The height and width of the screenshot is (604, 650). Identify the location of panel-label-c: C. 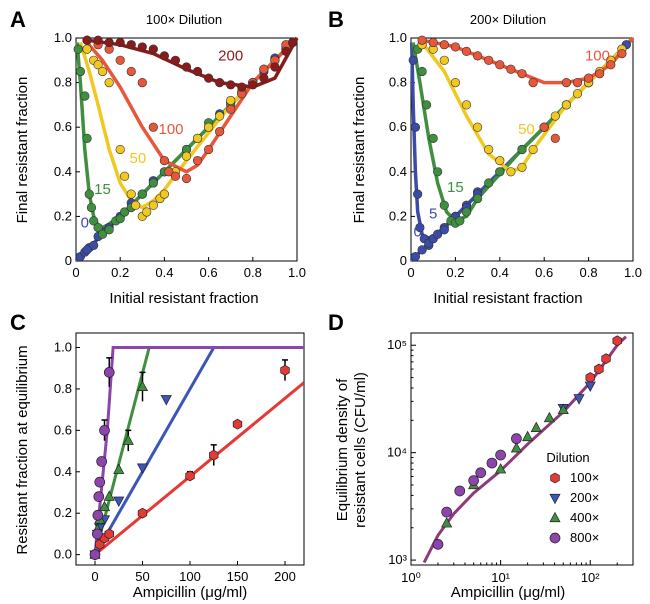
(18, 322).